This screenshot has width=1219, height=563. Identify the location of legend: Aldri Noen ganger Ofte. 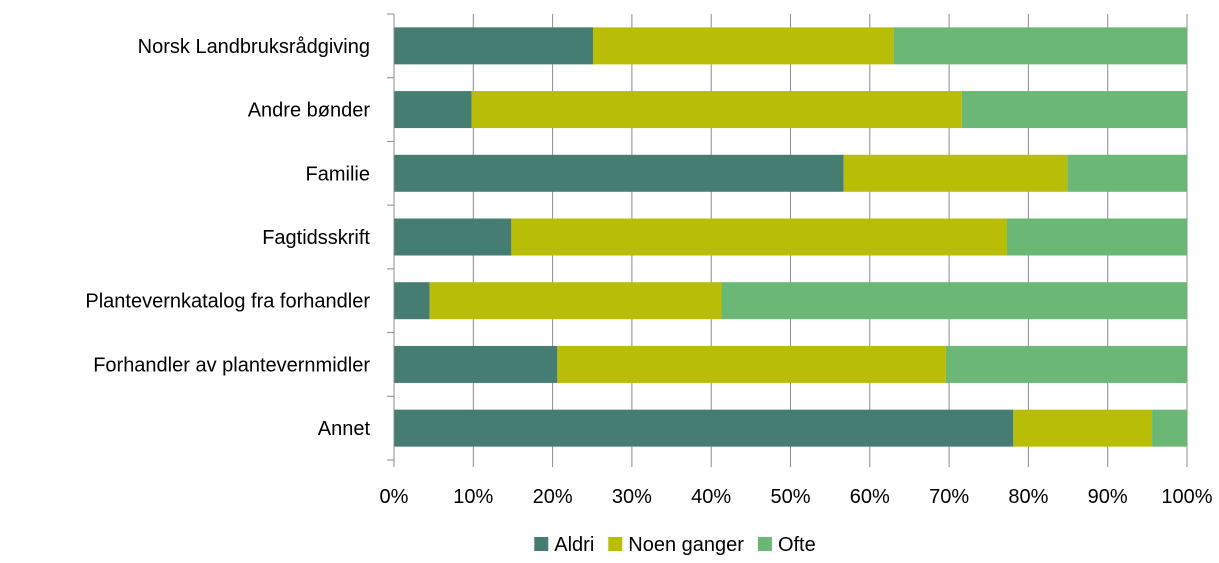
(675, 545).